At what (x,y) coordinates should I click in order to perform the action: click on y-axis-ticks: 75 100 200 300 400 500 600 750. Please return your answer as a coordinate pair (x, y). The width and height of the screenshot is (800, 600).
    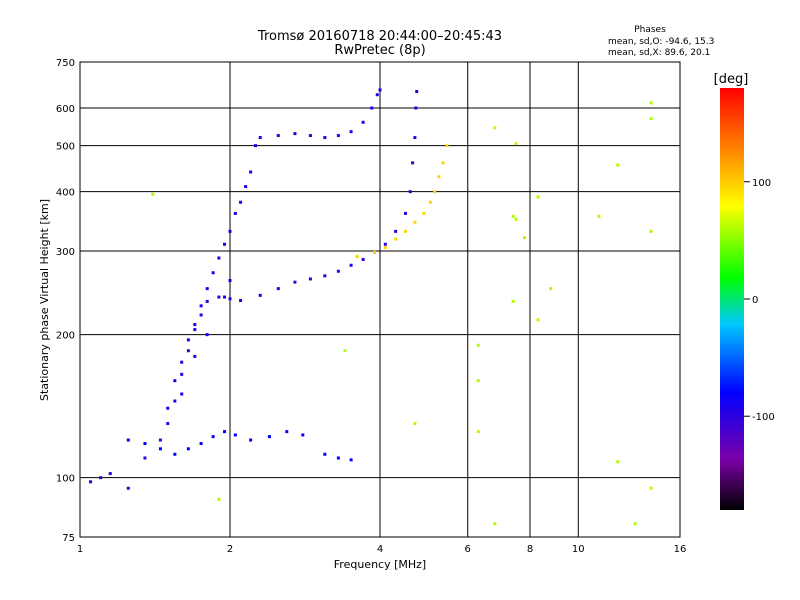
    Looking at the image, I should click on (65, 301).